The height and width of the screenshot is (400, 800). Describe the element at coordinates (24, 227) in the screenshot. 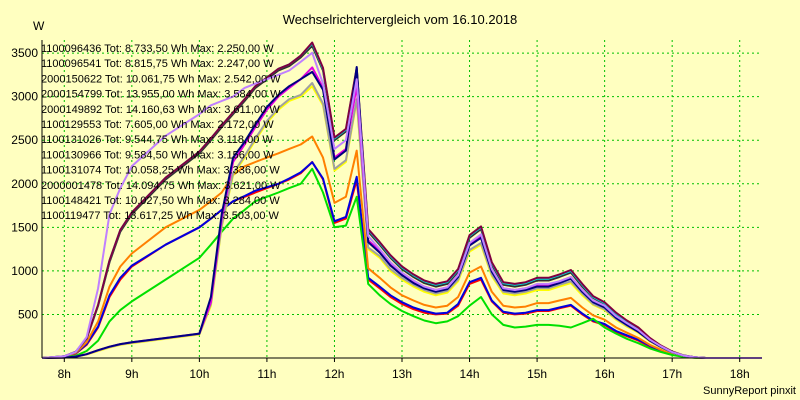

I see `y-tick-label-2: 1500` at that location.